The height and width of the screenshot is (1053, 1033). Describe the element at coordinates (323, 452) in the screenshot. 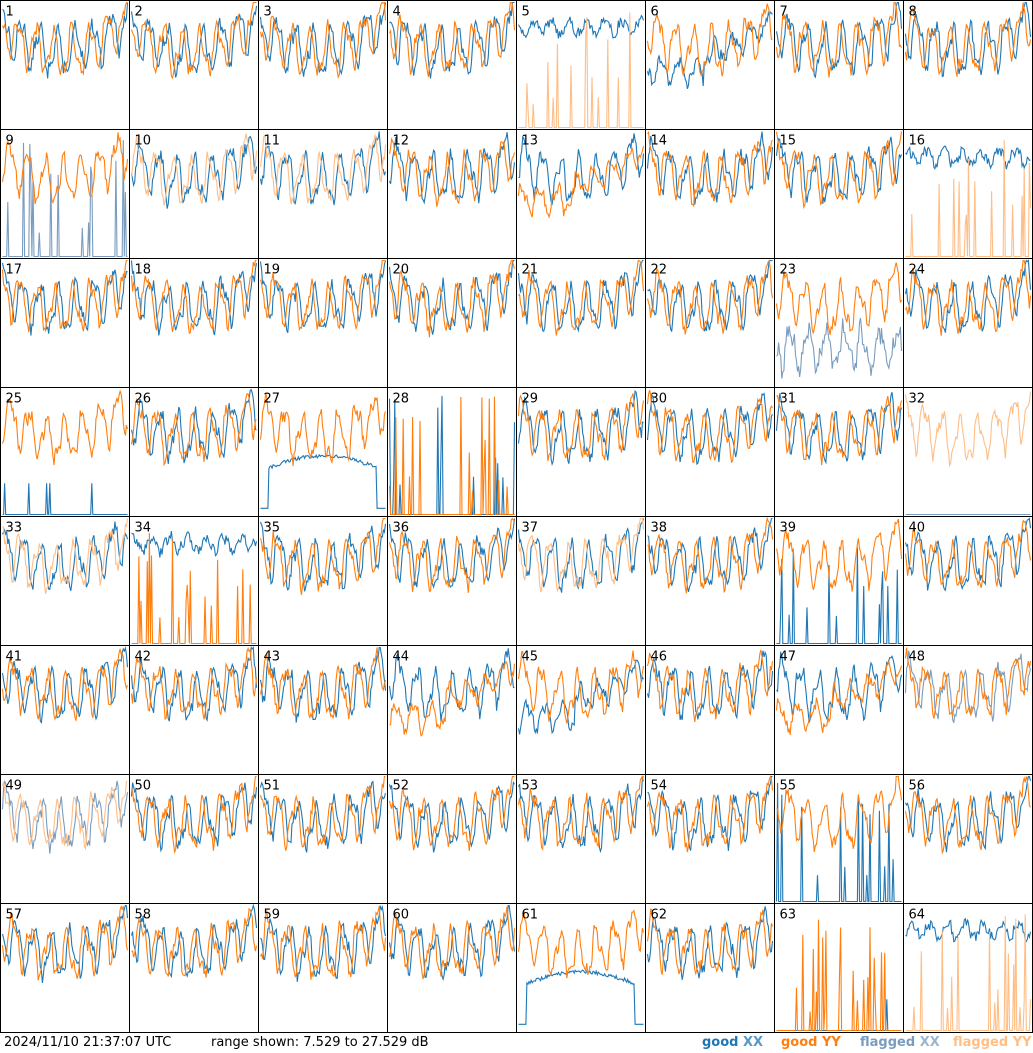

I see `panel-27: 27` at that location.